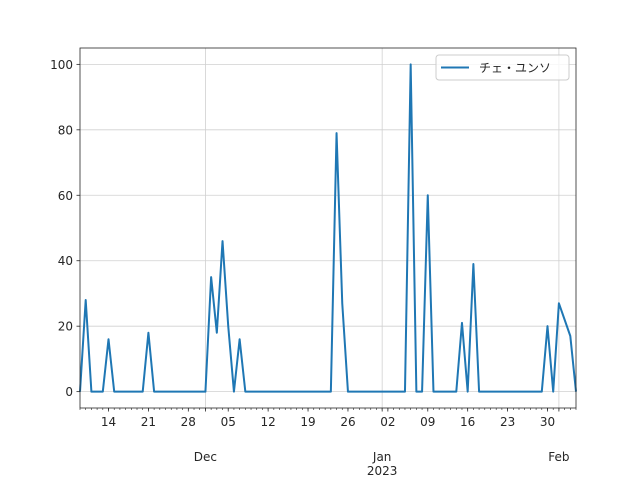 The image size is (640, 480). I want to click on x-month-label: Feb, so click(558, 457).